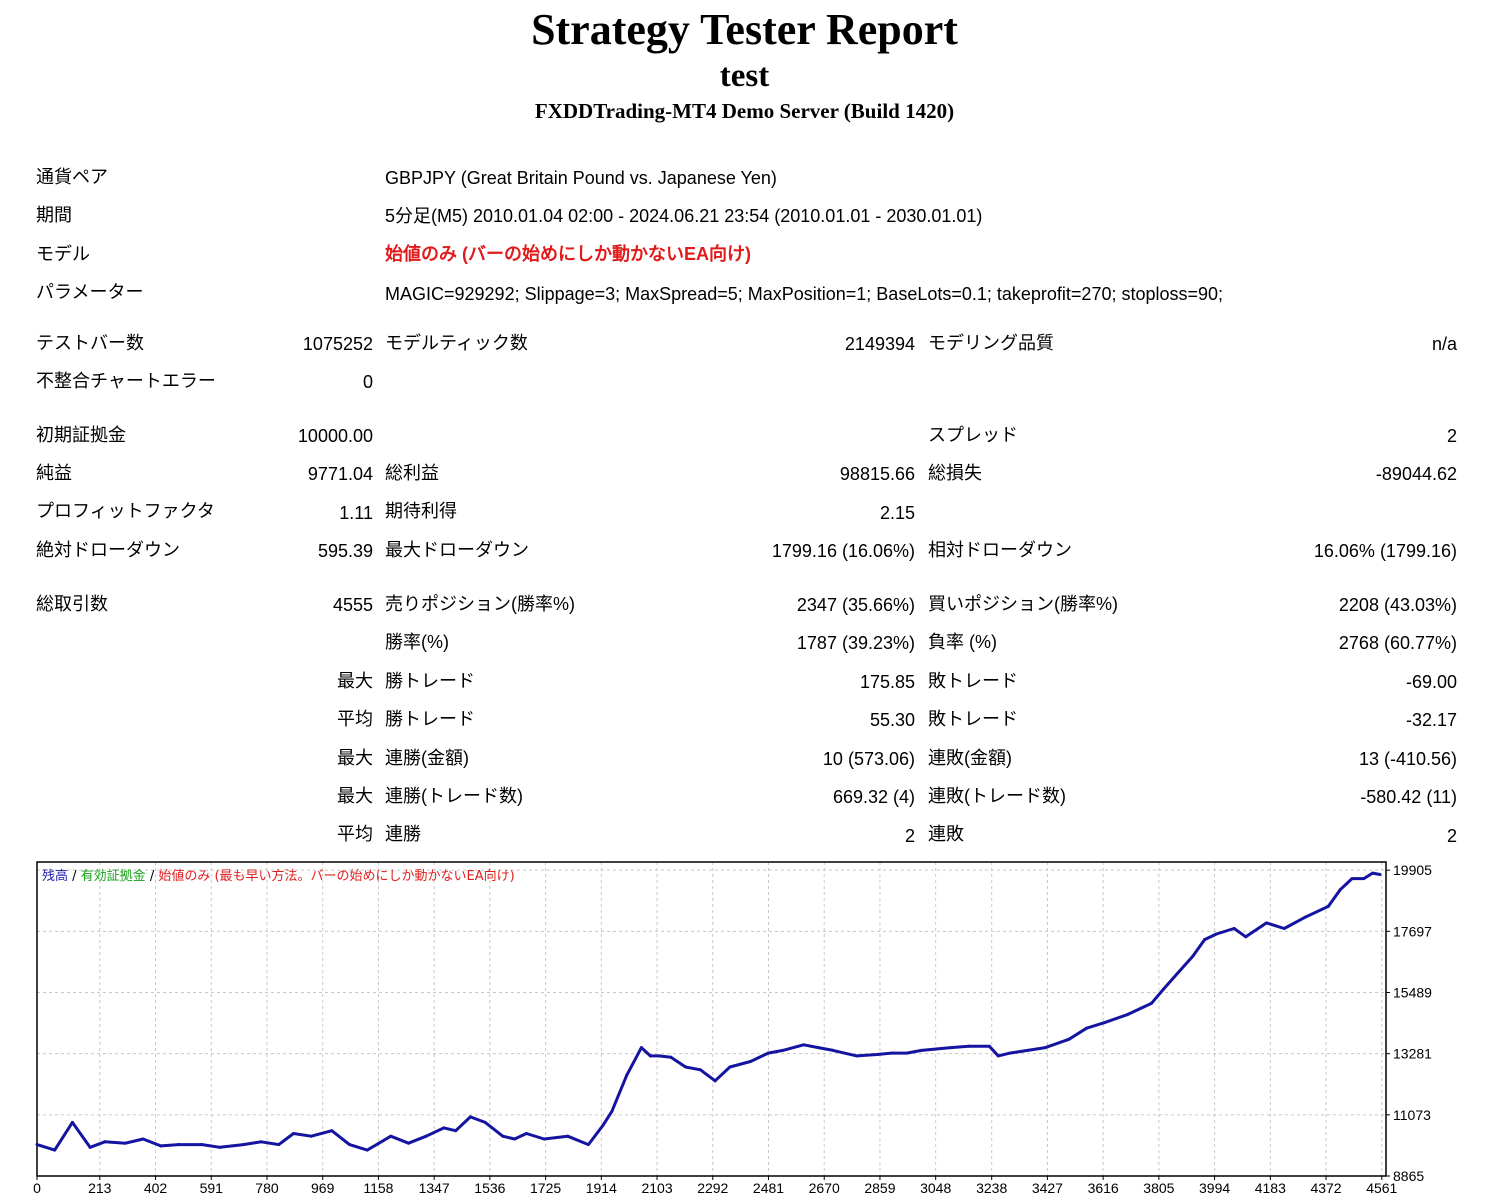 Image resolution: width=1489 pixels, height=1202 pixels. Describe the element at coordinates (955, 473) in the screenshot. I see `grossloss-label: 総損失` at that location.